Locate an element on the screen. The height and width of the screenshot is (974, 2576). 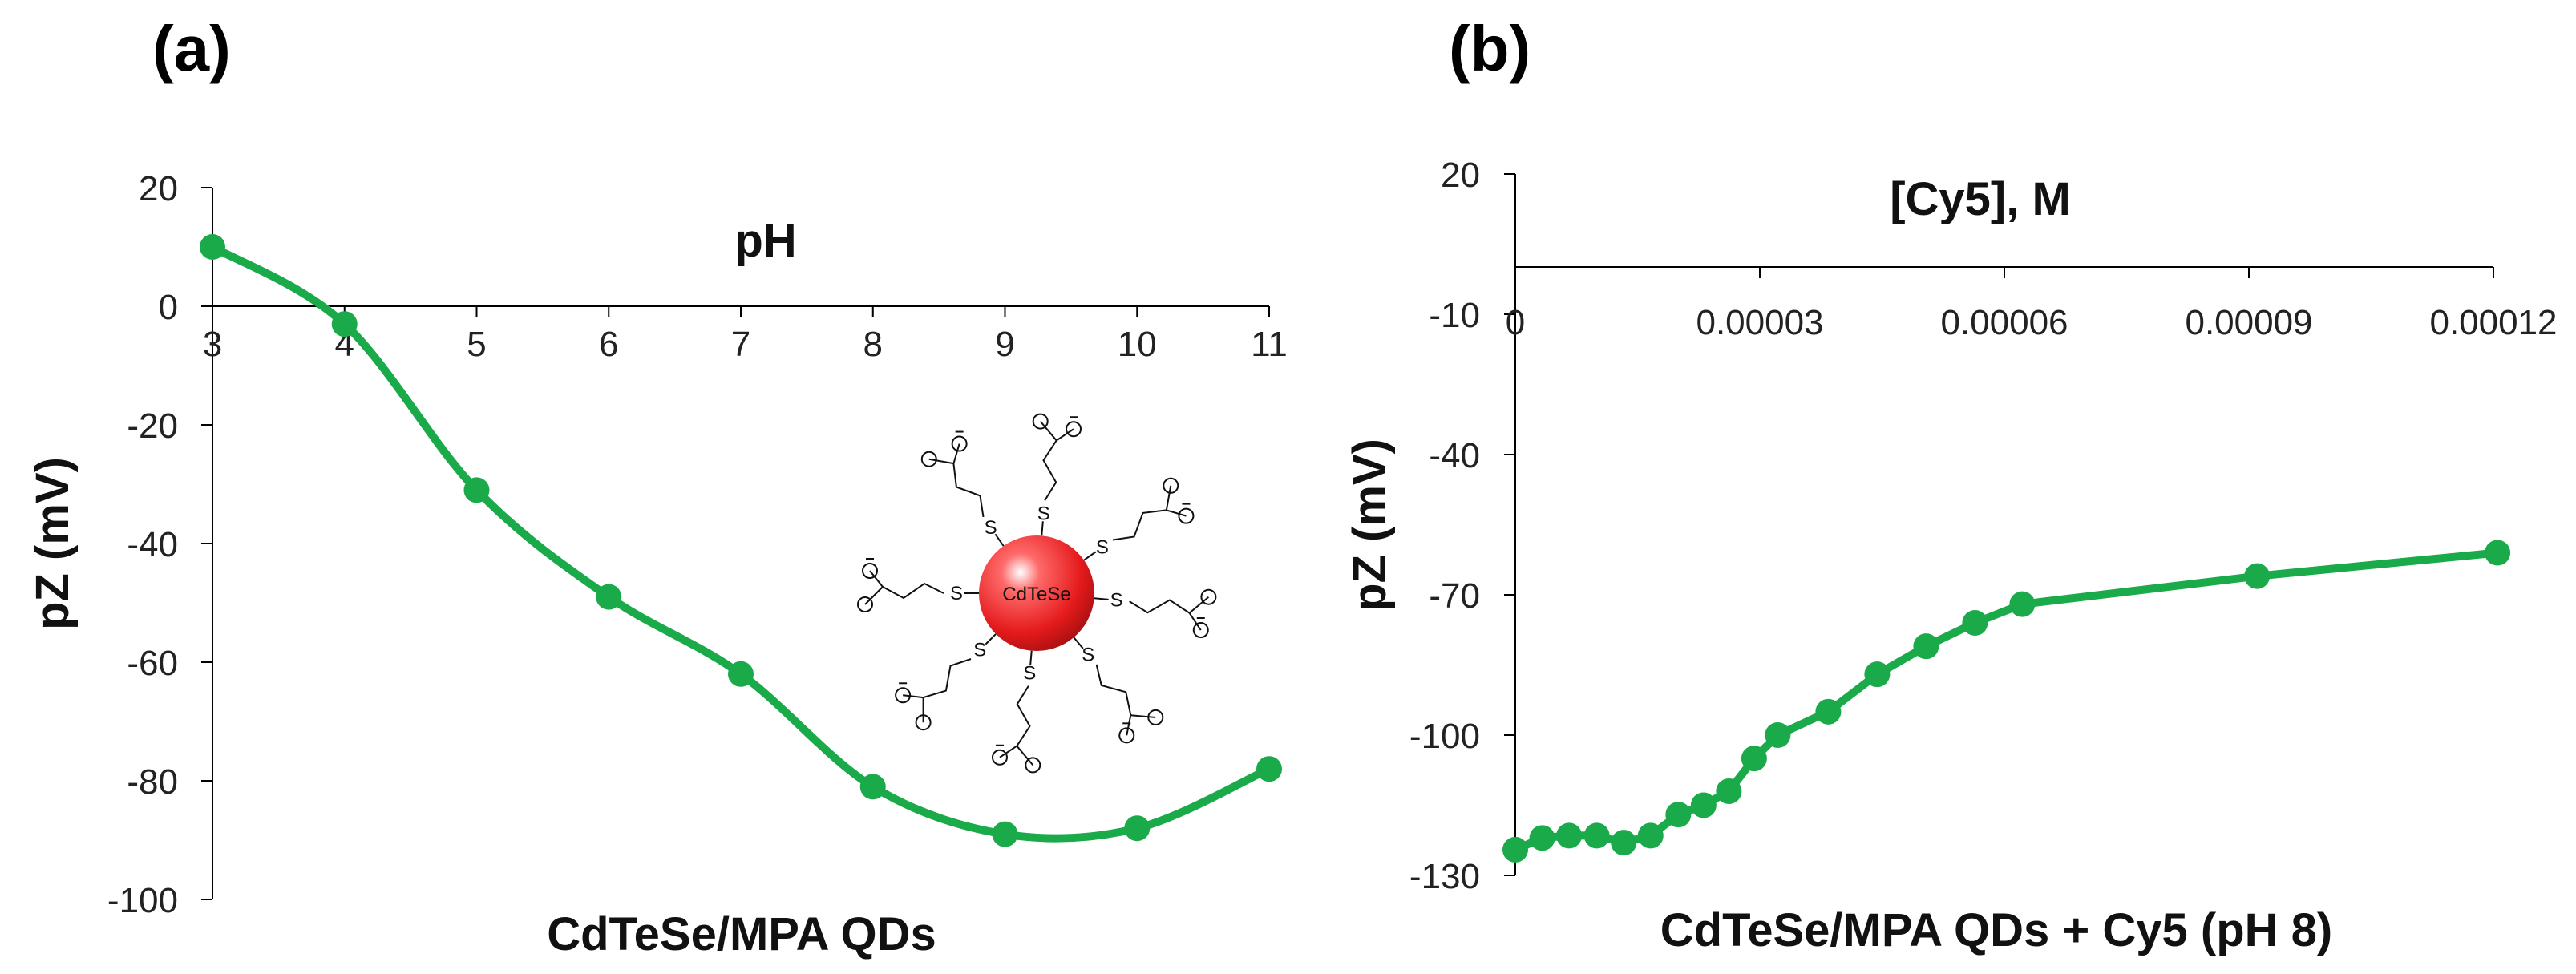
panel-b-series-line is located at coordinates (2006, 701).